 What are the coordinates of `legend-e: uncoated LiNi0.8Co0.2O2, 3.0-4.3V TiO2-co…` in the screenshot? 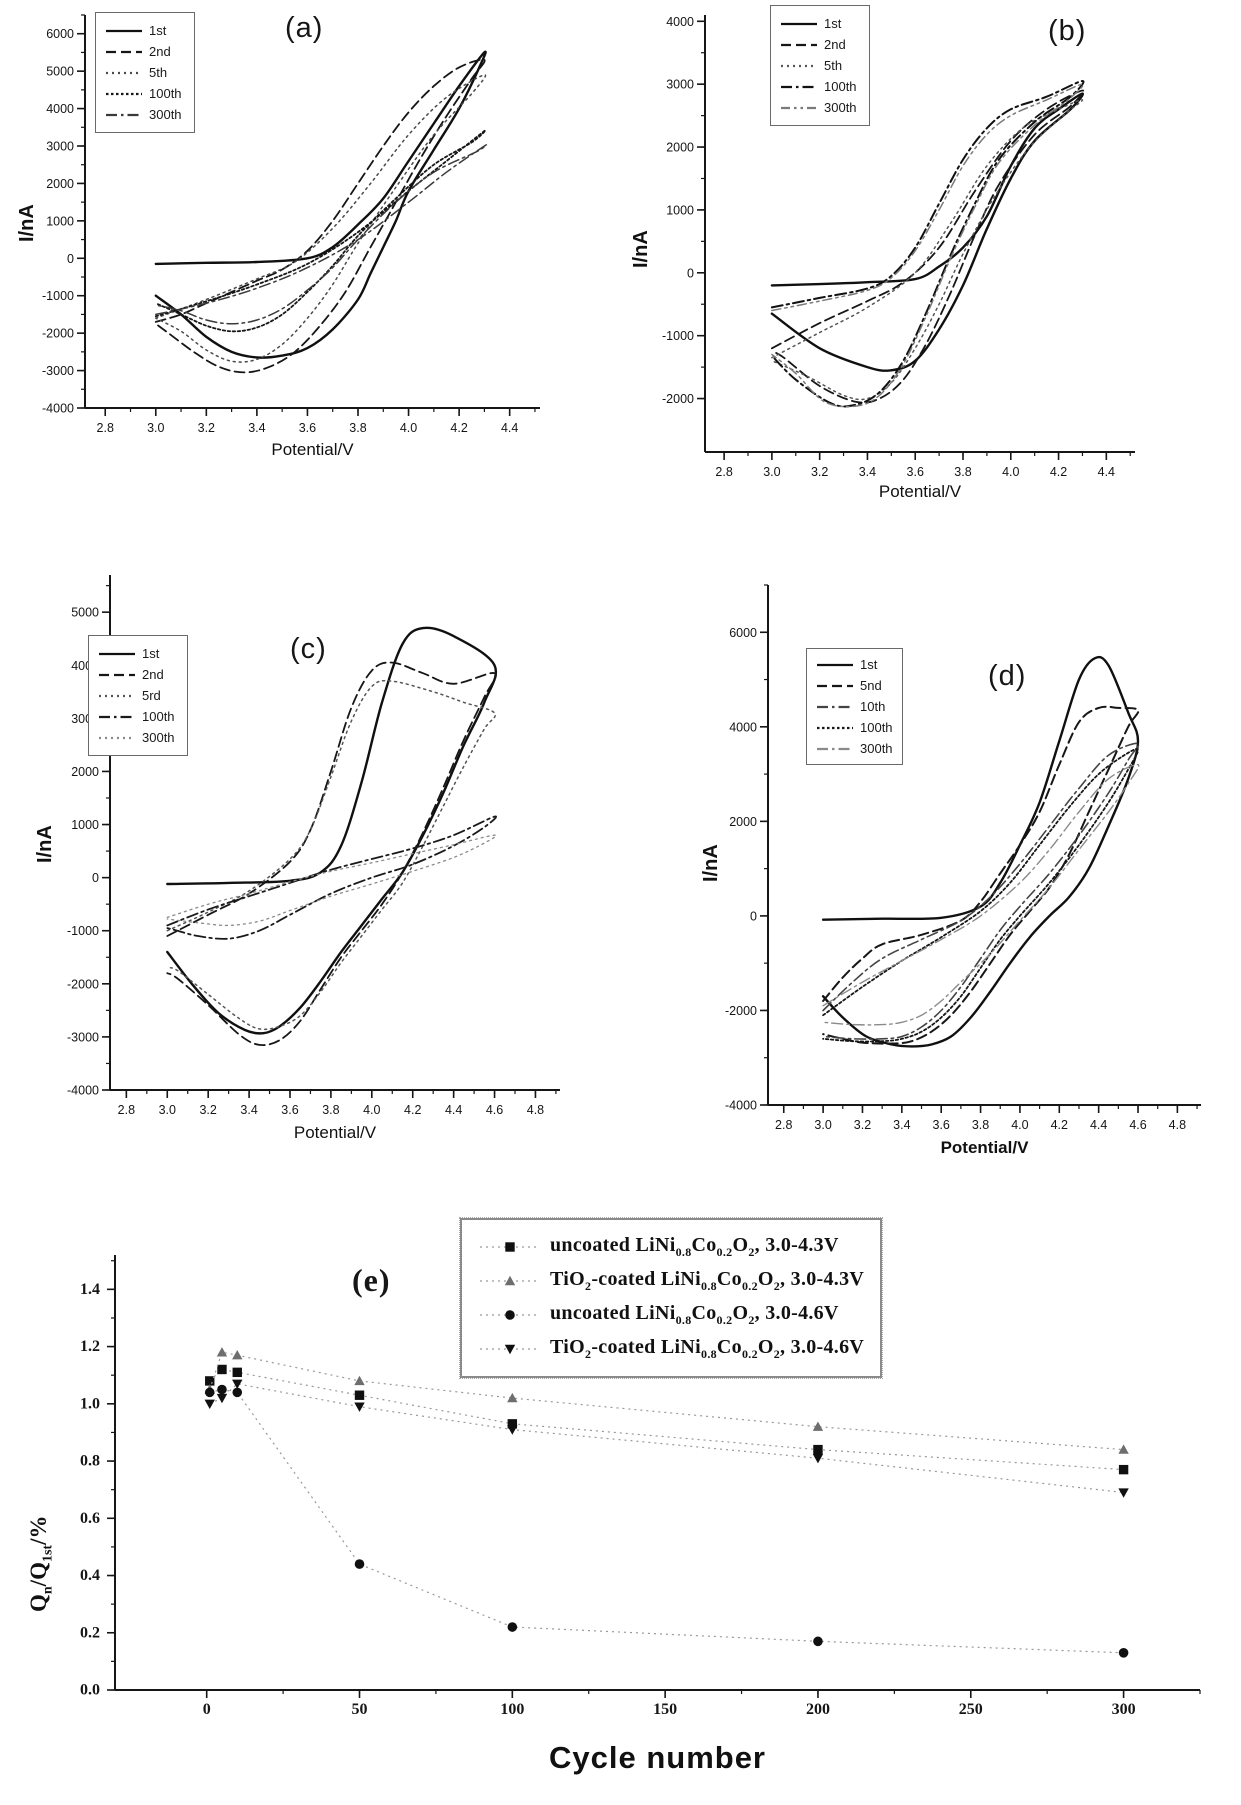 It's located at (671, 1298).